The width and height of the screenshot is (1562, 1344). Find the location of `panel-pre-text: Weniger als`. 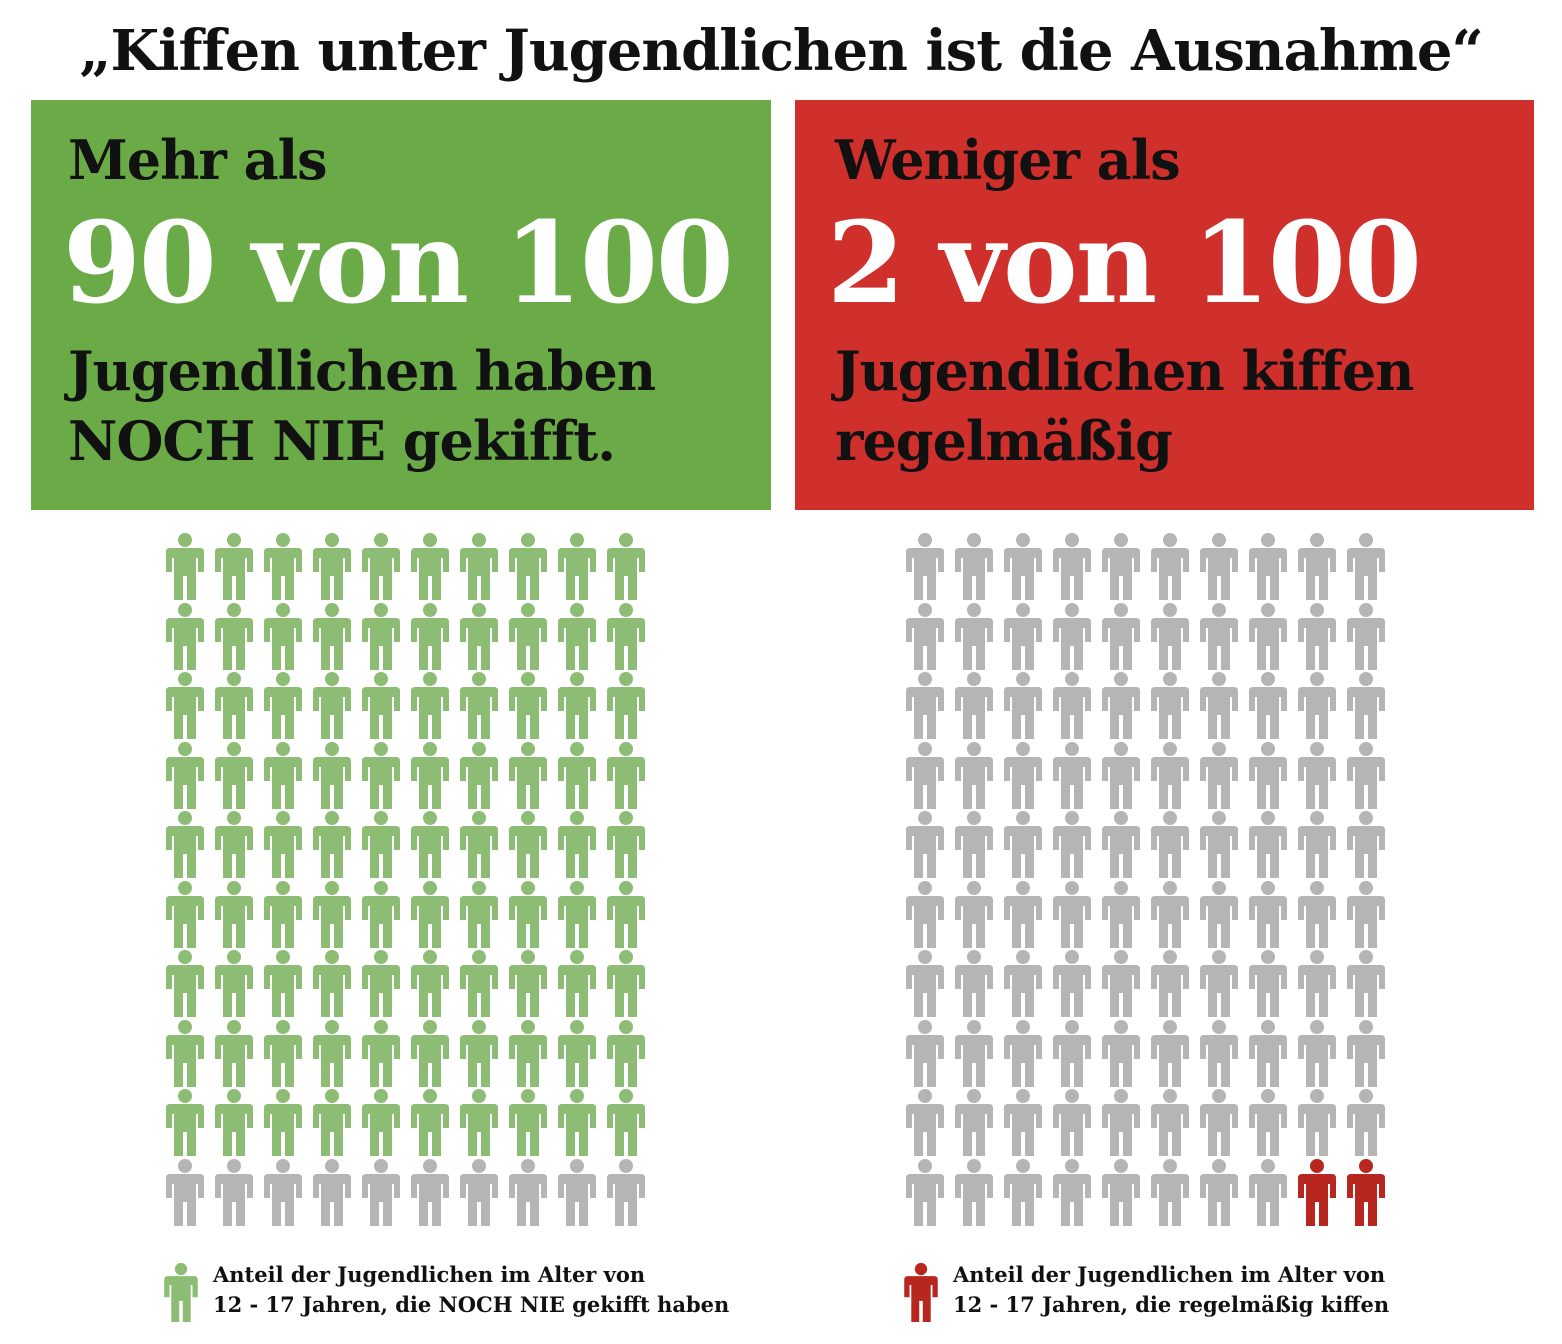

panel-pre-text: Weniger als is located at coordinates (1008, 160).